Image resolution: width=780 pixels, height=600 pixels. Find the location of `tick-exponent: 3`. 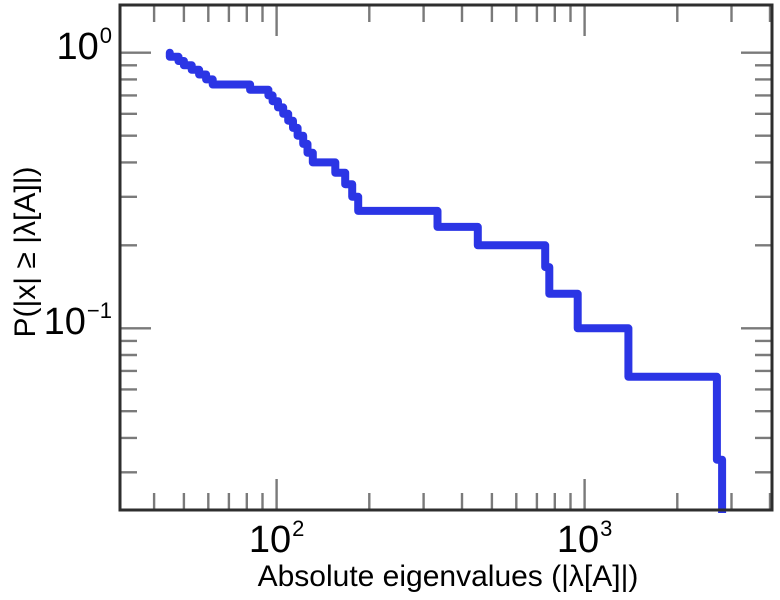

tick-exponent: 3 is located at coordinates (606, 528).